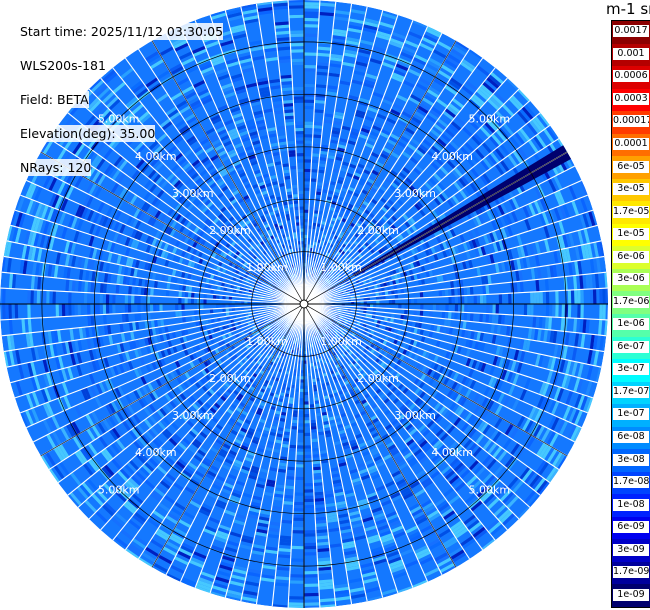  I want to click on instrument-label: WLS200s-181, so click(62, 65).